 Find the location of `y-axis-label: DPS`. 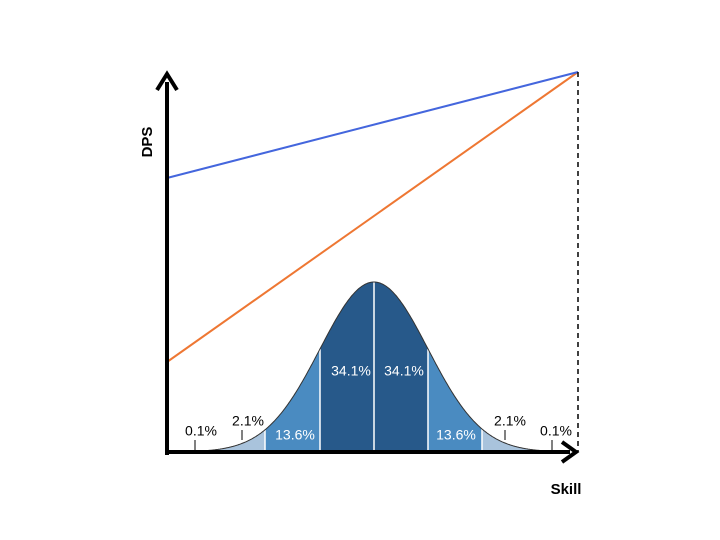

y-axis-label: DPS is located at coordinates (147, 142).